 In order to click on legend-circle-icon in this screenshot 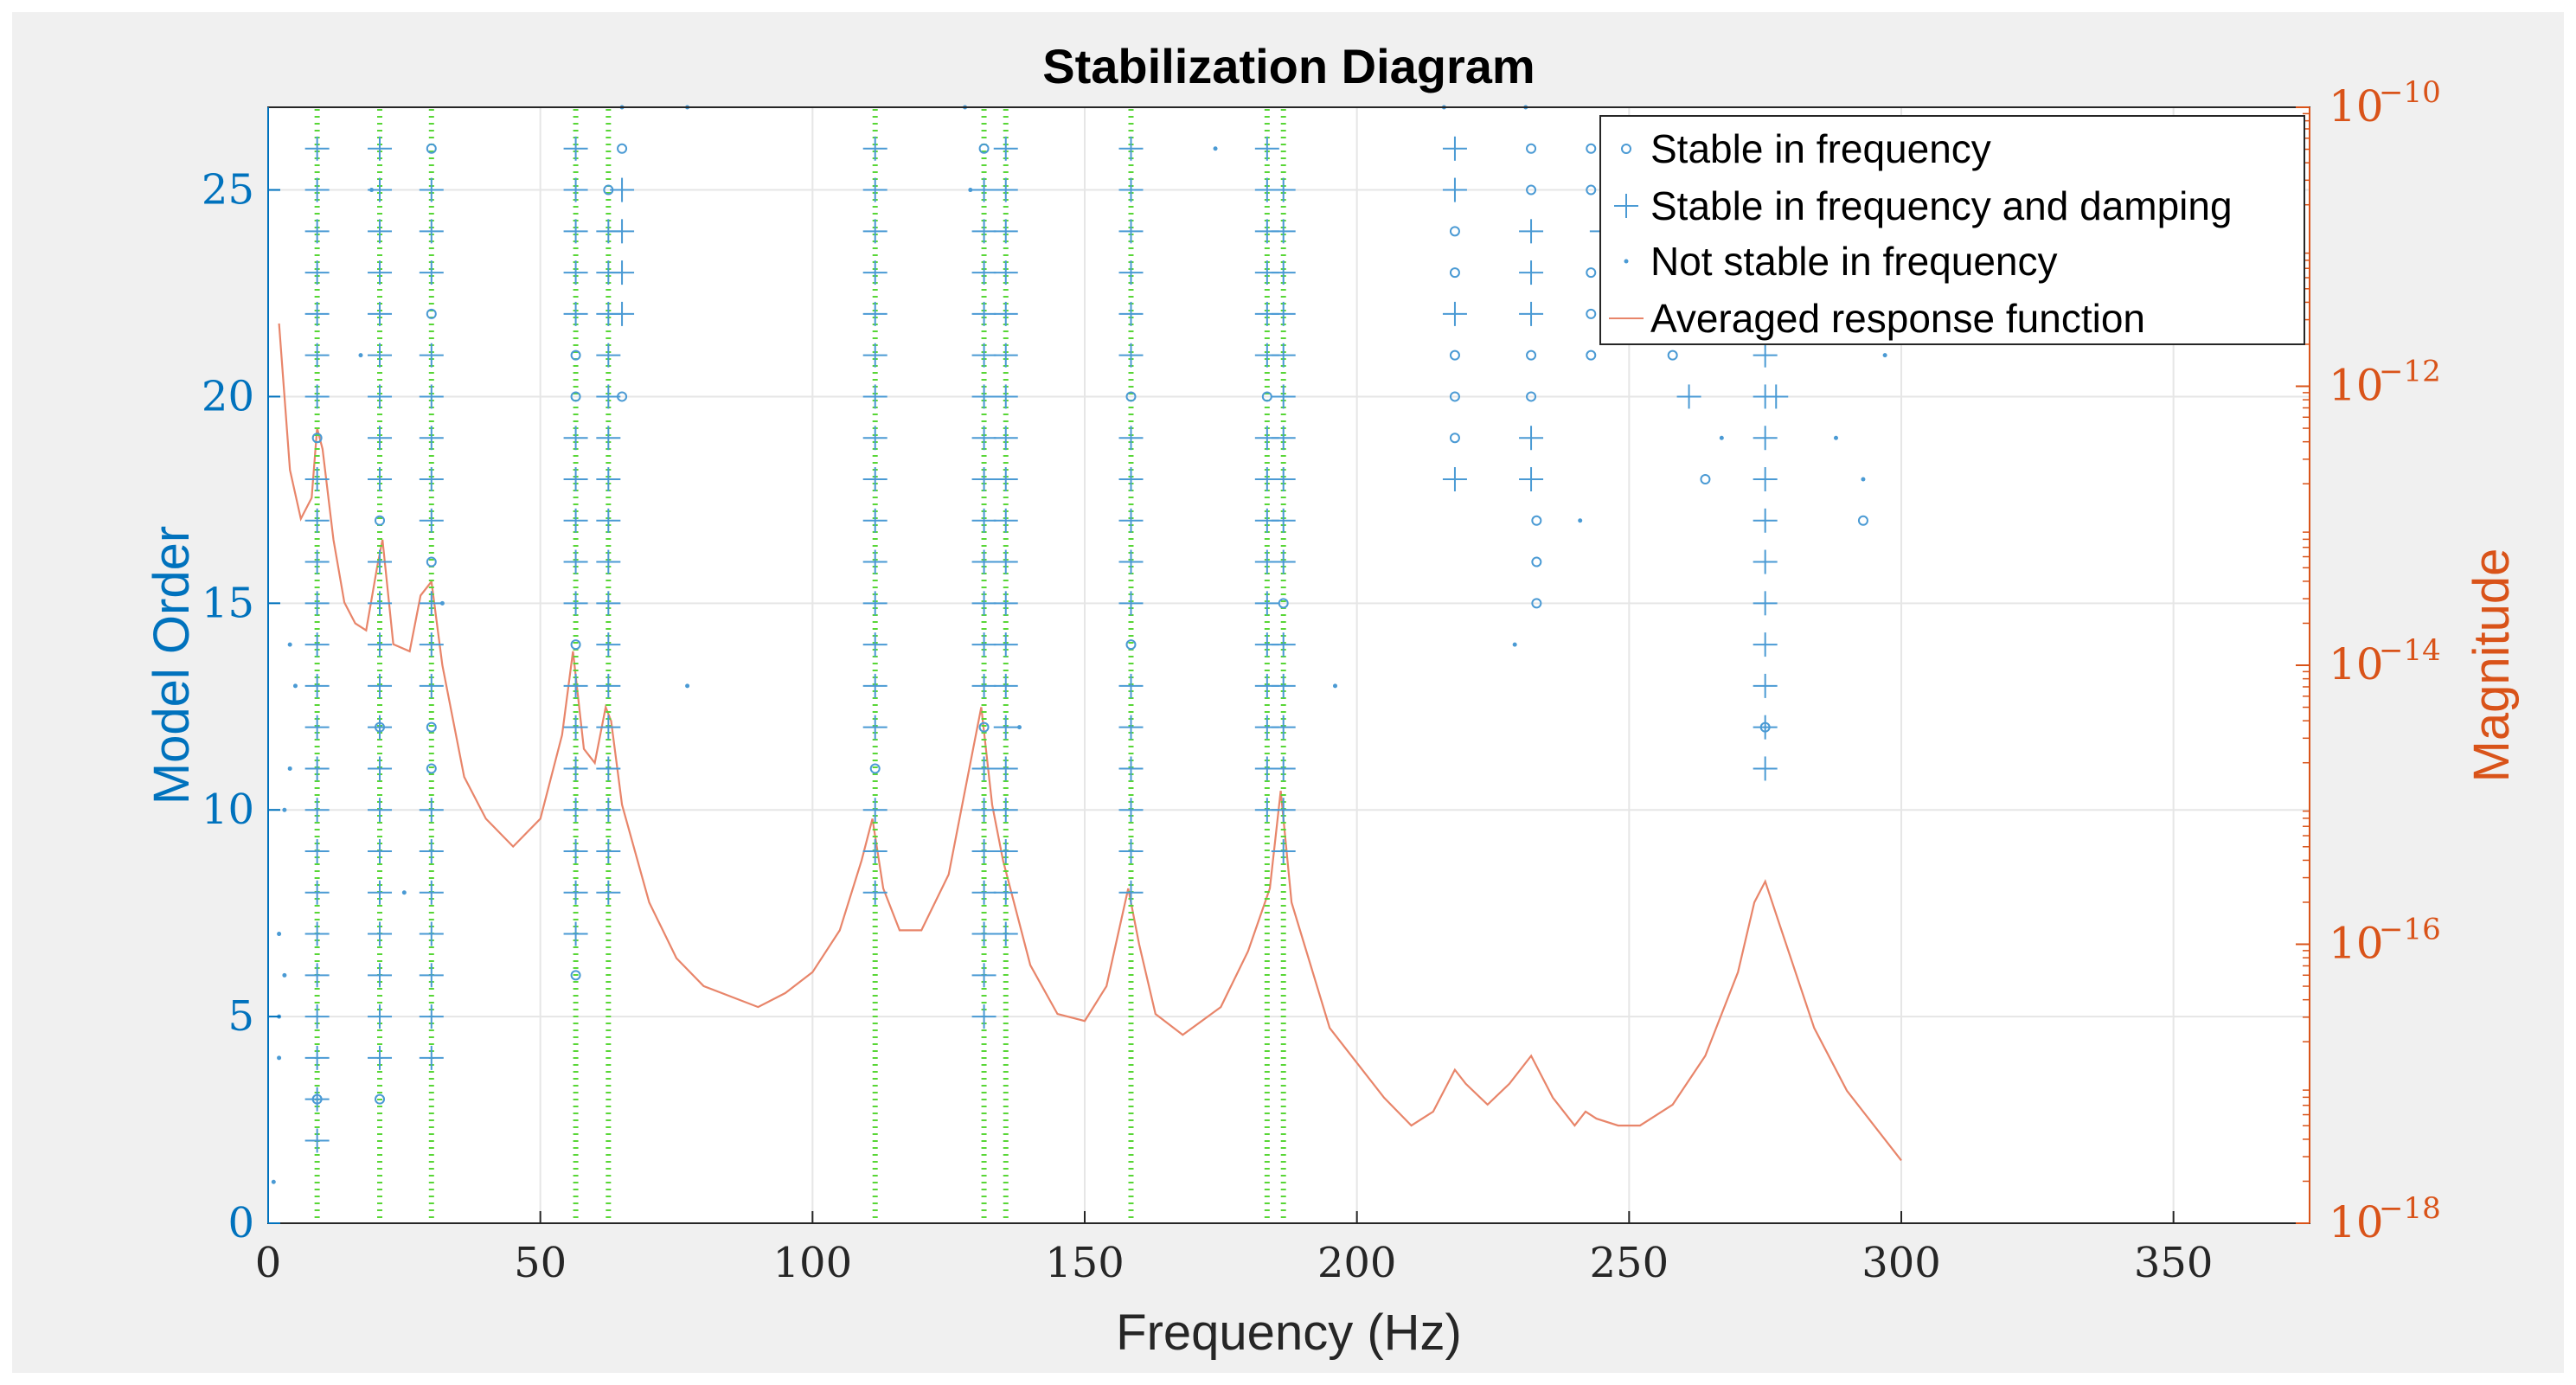, I will do `click(1626, 149)`.